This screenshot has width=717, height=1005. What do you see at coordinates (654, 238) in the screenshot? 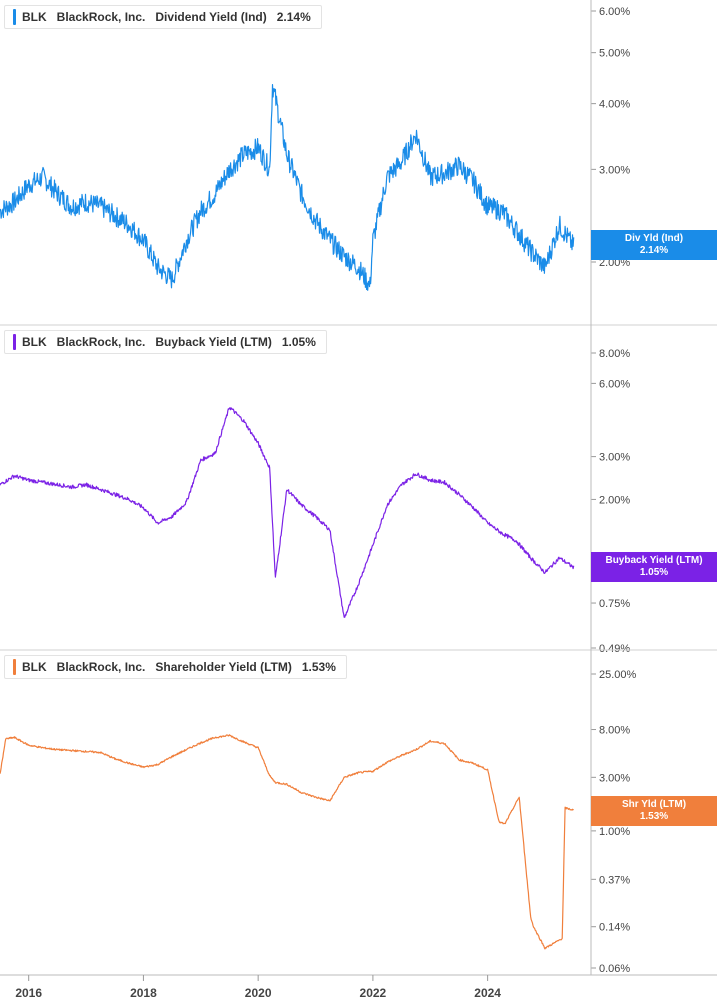
I see `badge-label: Div Yld (Ind)` at bounding box center [654, 238].